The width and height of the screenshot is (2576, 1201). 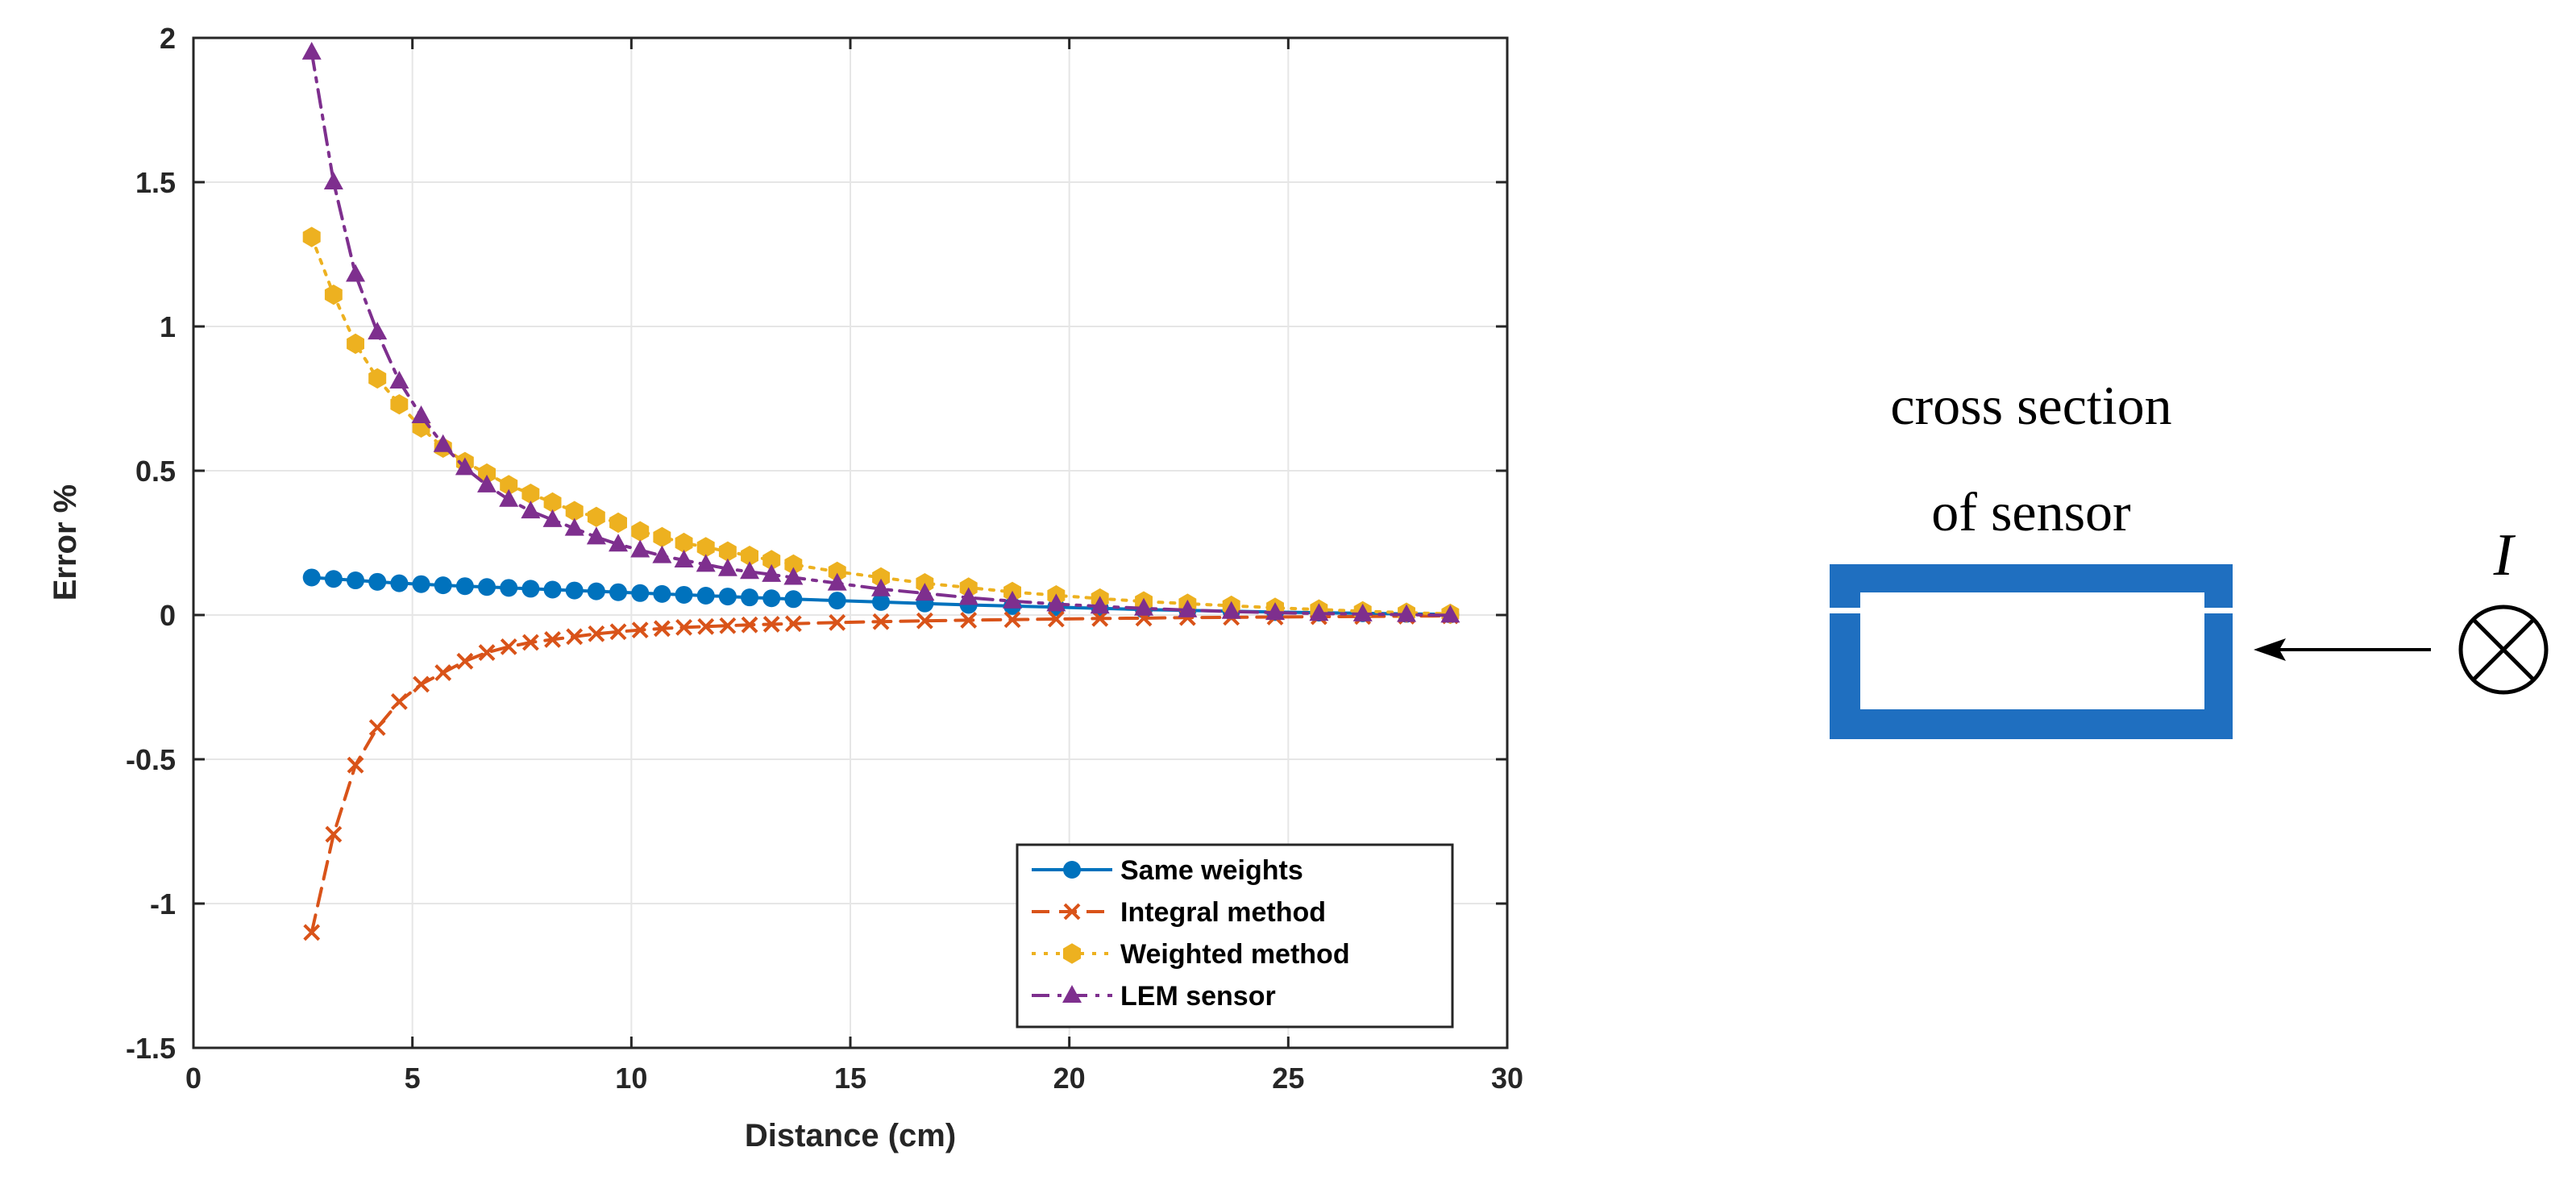 What do you see at coordinates (413, 1078) in the screenshot?
I see `x-tick-label: 5` at bounding box center [413, 1078].